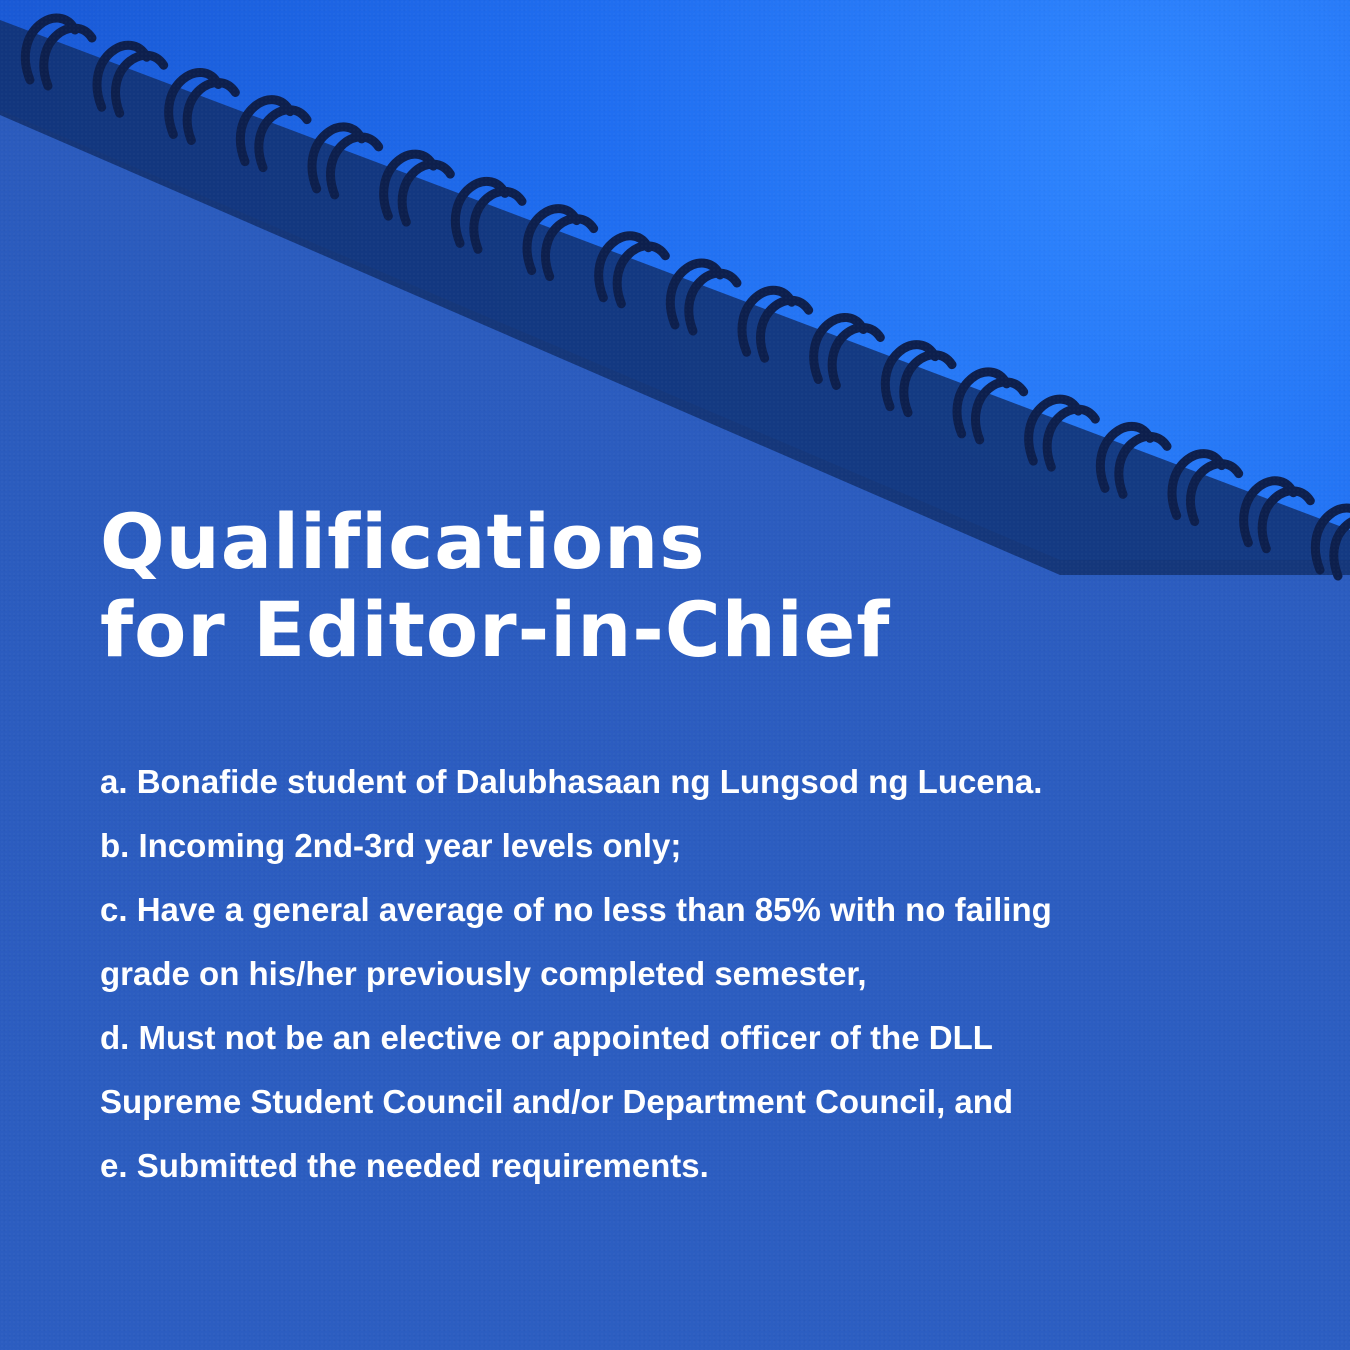  What do you see at coordinates (495, 629) in the screenshot?
I see `title-line-2: for Editor-in-Chief` at bounding box center [495, 629].